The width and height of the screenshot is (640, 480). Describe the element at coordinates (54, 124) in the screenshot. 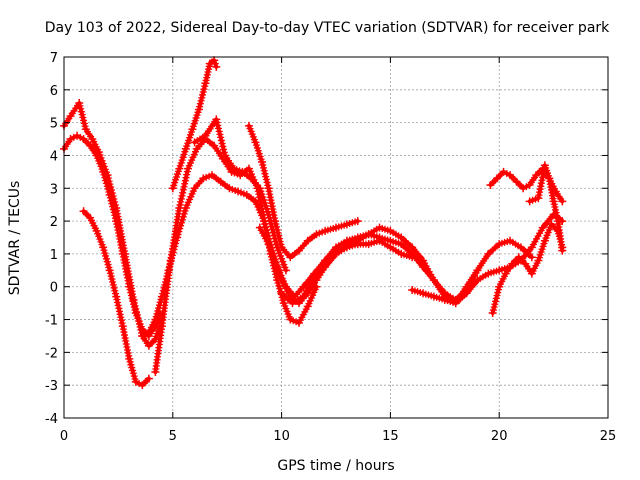

I see `y-tick-label: 5` at that location.